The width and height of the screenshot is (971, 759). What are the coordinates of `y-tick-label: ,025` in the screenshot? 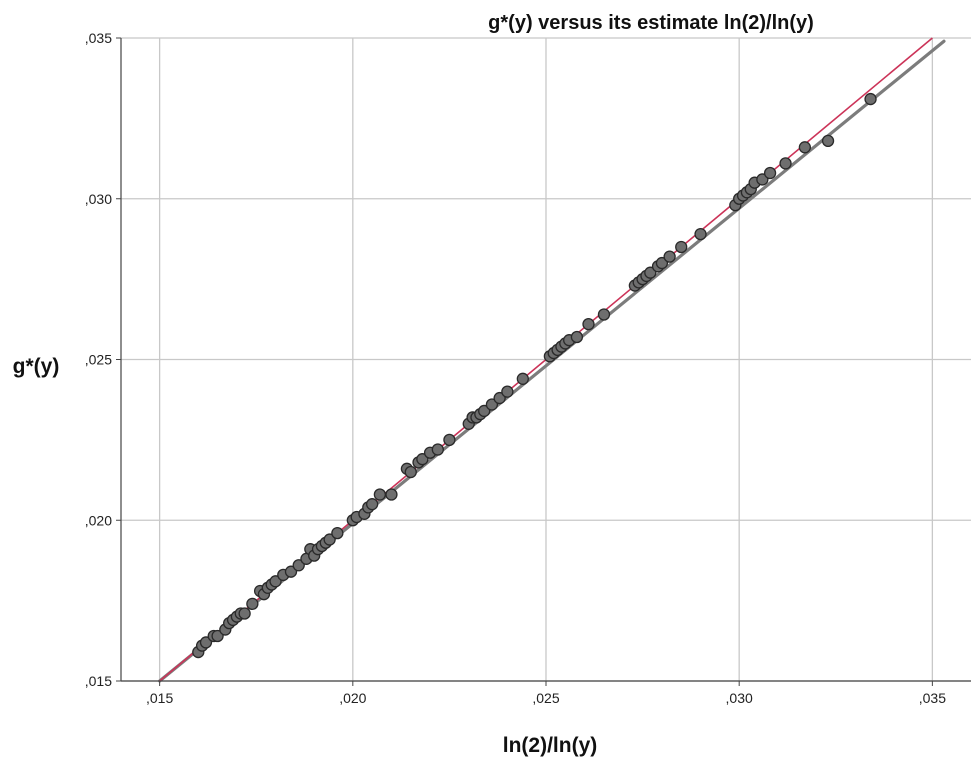 It's located at (98, 360).